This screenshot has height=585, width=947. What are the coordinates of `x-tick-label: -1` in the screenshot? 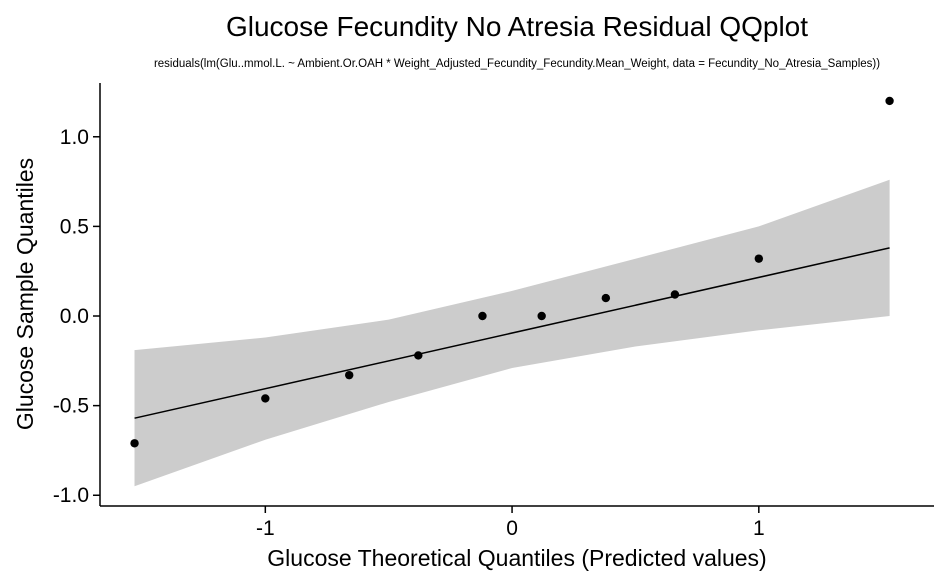 It's located at (265, 528).